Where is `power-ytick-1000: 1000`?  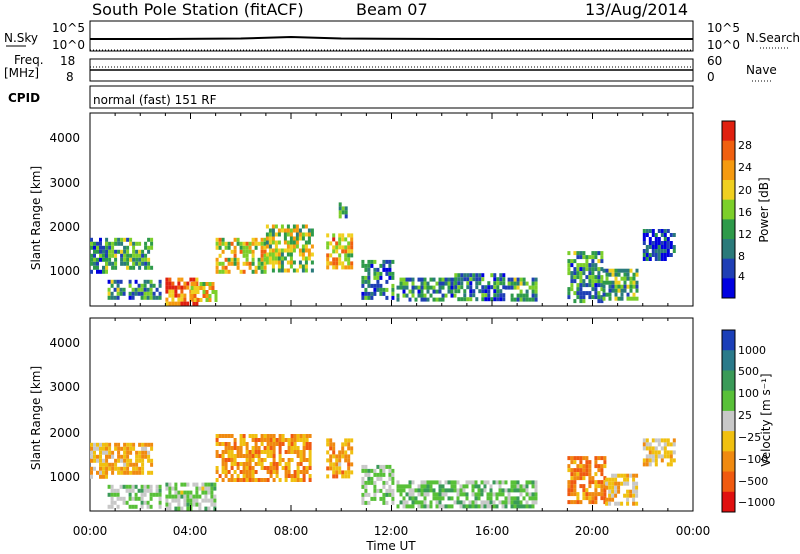
power-ytick-1000: 1000 is located at coordinates (64, 271).